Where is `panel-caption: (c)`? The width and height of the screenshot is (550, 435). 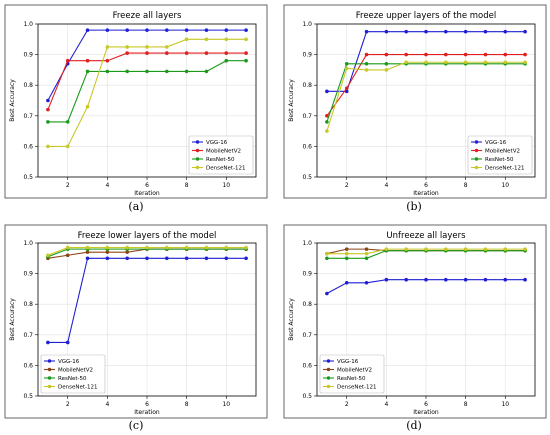 panel-caption: (c) is located at coordinates (136, 425).